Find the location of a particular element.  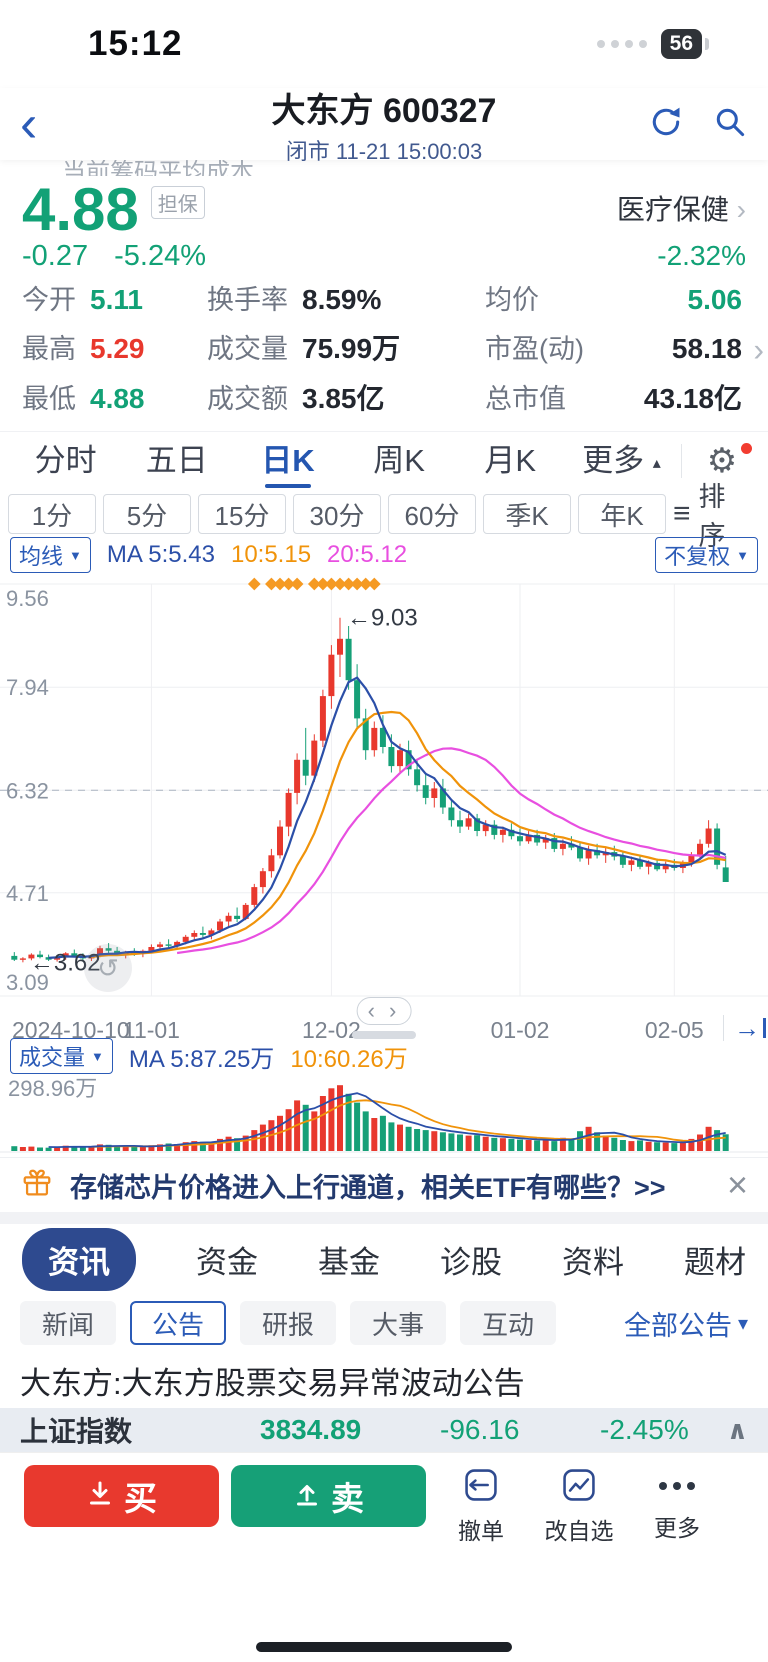

tab-5min: 5分 is located at coordinates (147, 514).